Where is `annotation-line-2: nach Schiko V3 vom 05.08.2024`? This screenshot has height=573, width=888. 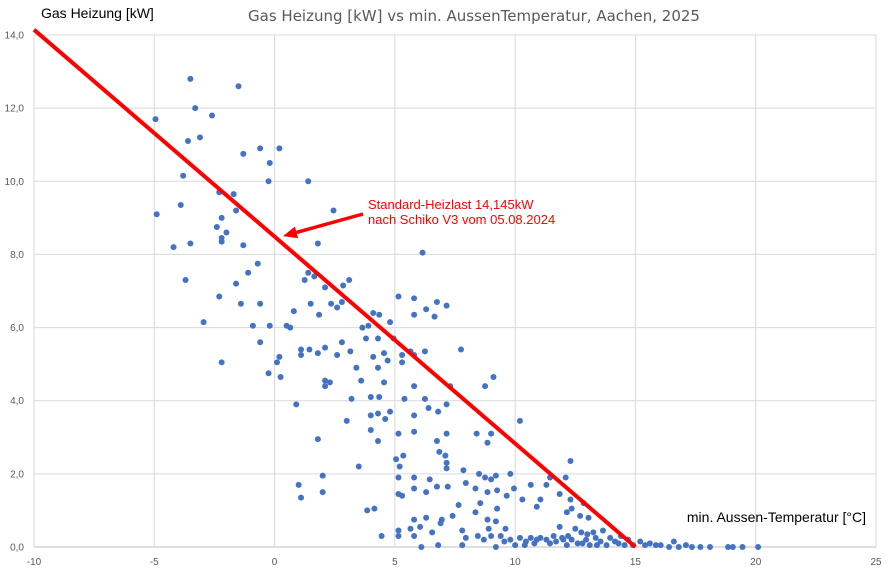 annotation-line-2: nach Schiko V3 vom 05.08.2024 is located at coordinates (461, 219).